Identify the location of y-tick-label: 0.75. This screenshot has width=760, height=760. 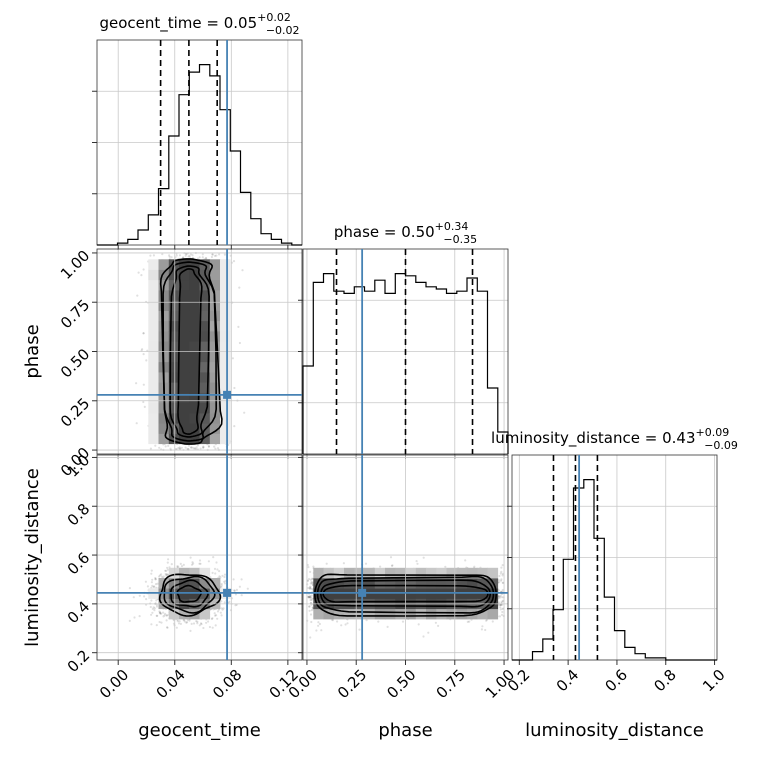
(75, 314).